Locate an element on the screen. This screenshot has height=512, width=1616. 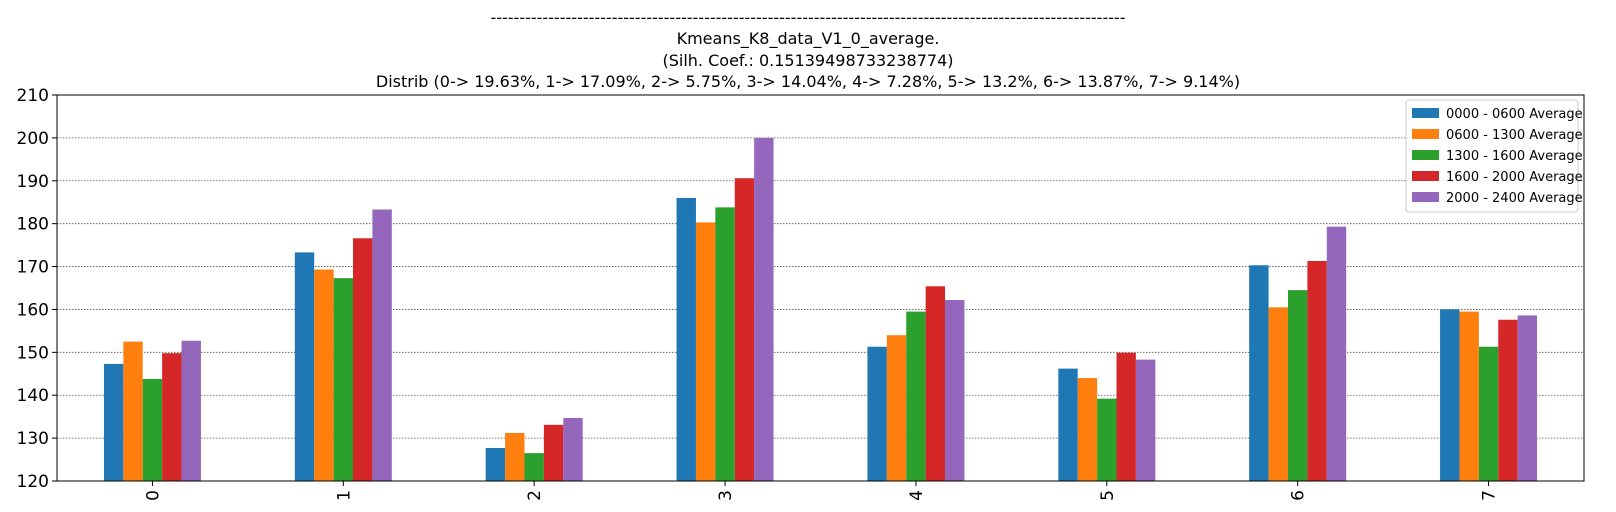
x-tick-label: 1 is located at coordinates (344, 495).